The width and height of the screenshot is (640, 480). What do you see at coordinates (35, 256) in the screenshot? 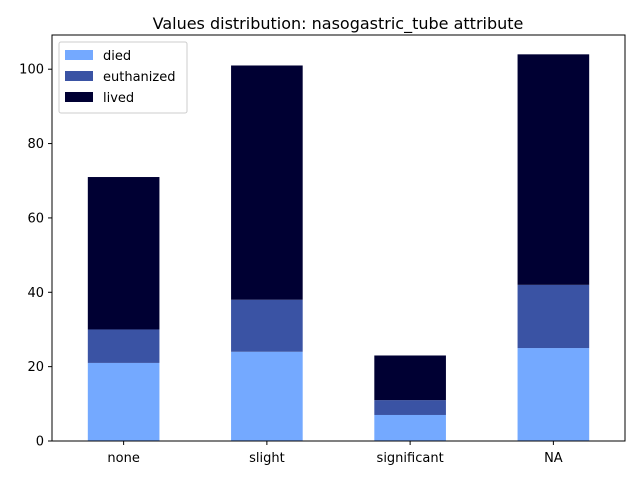
I see `y-axis: 0 20 40 60 80 100` at bounding box center [35, 256].